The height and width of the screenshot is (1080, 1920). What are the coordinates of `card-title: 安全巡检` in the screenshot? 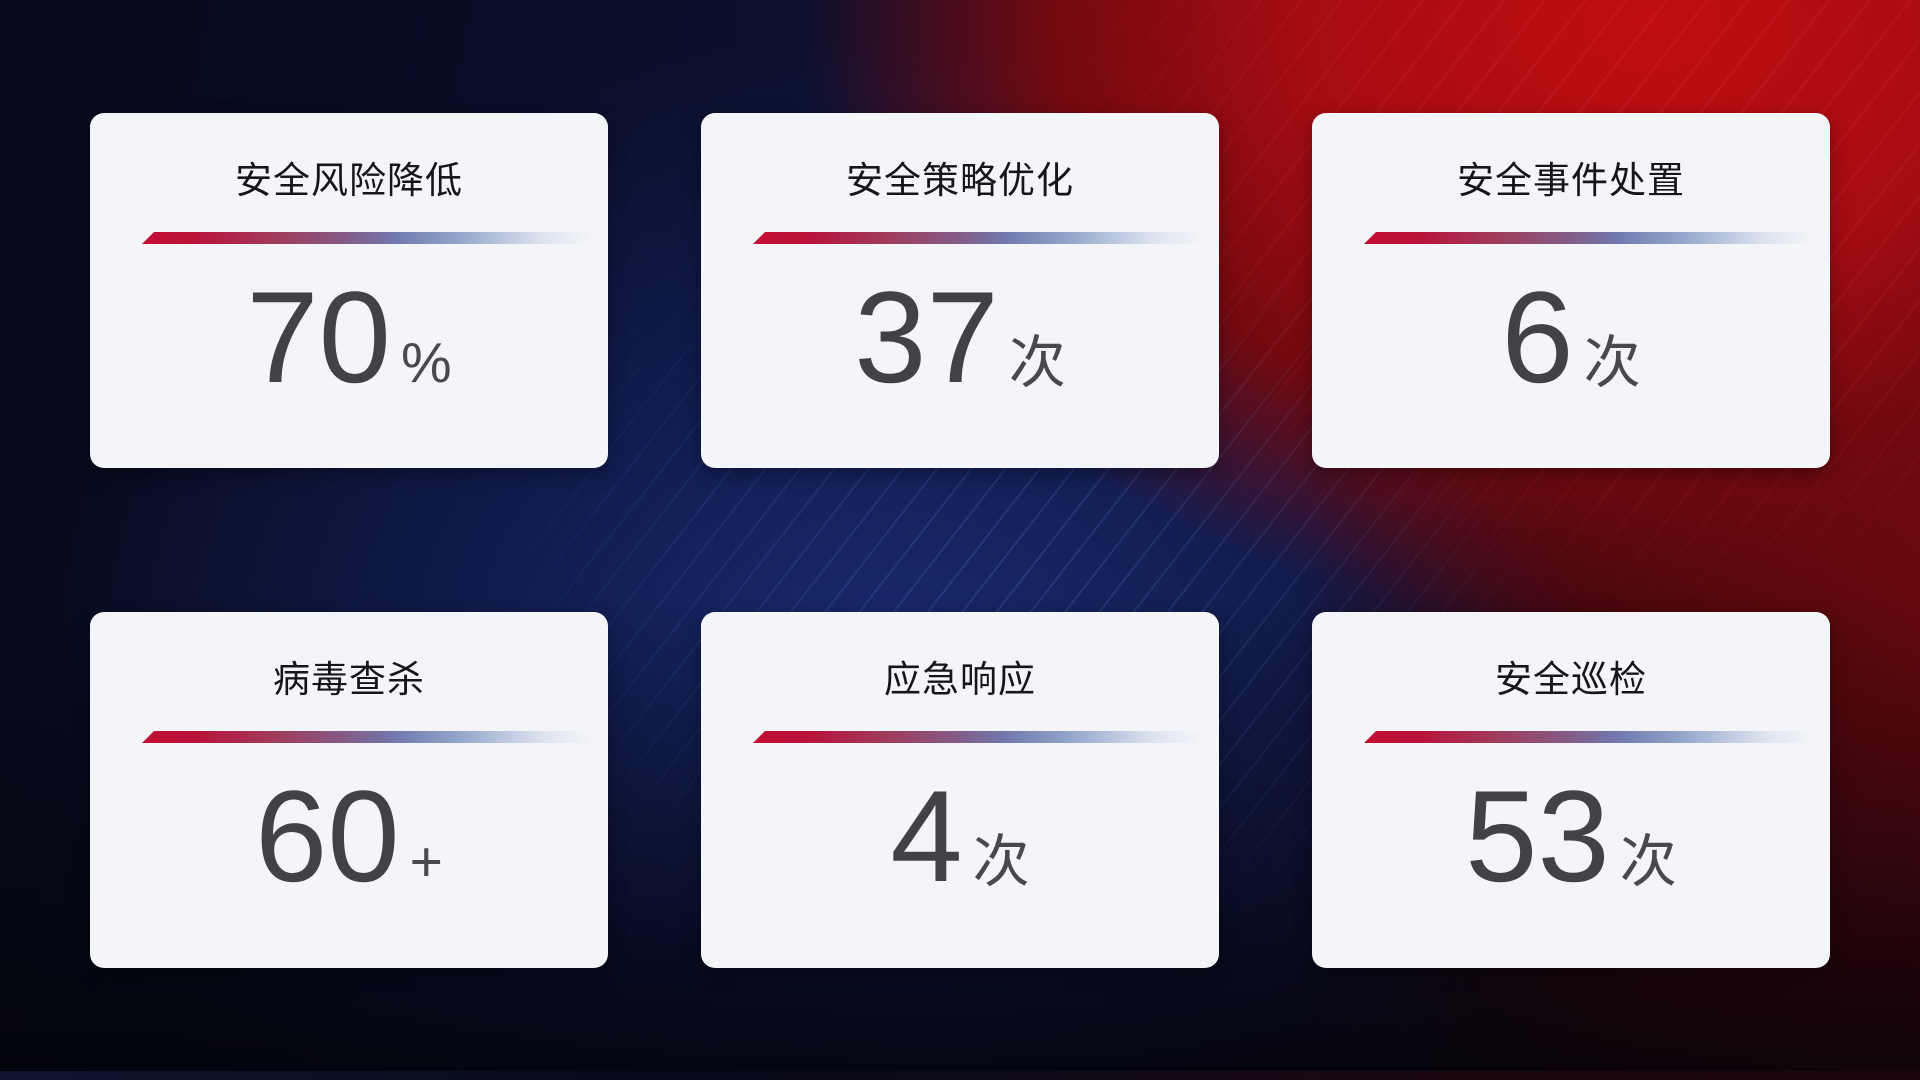 It's located at (1571, 679).